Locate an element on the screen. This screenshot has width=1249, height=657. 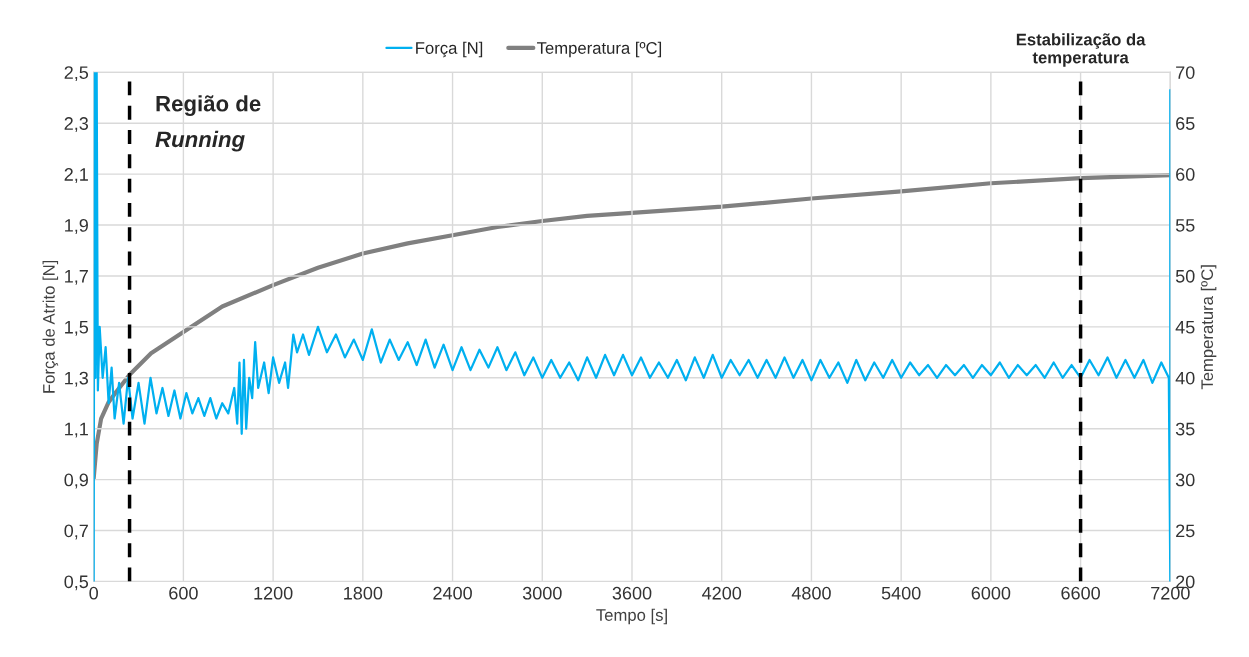
y2-axis-title: Temperatura [ºC] is located at coordinates (1208, 327).